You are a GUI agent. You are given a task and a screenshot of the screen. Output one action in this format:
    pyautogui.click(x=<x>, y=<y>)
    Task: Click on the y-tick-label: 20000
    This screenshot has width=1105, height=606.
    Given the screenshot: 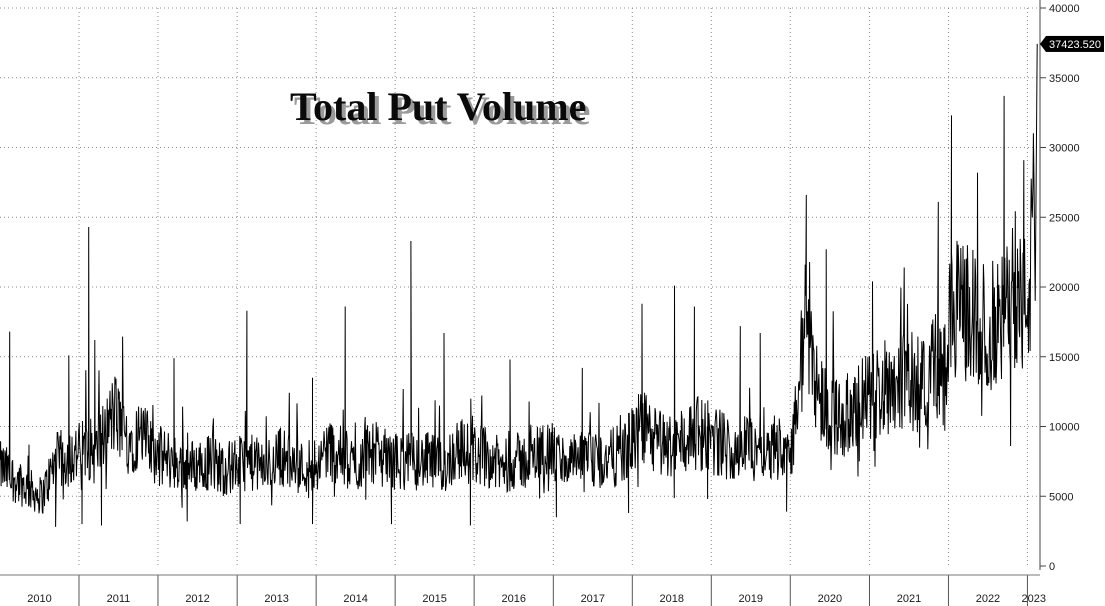 What is the action you would take?
    pyautogui.click(x=1064, y=288)
    